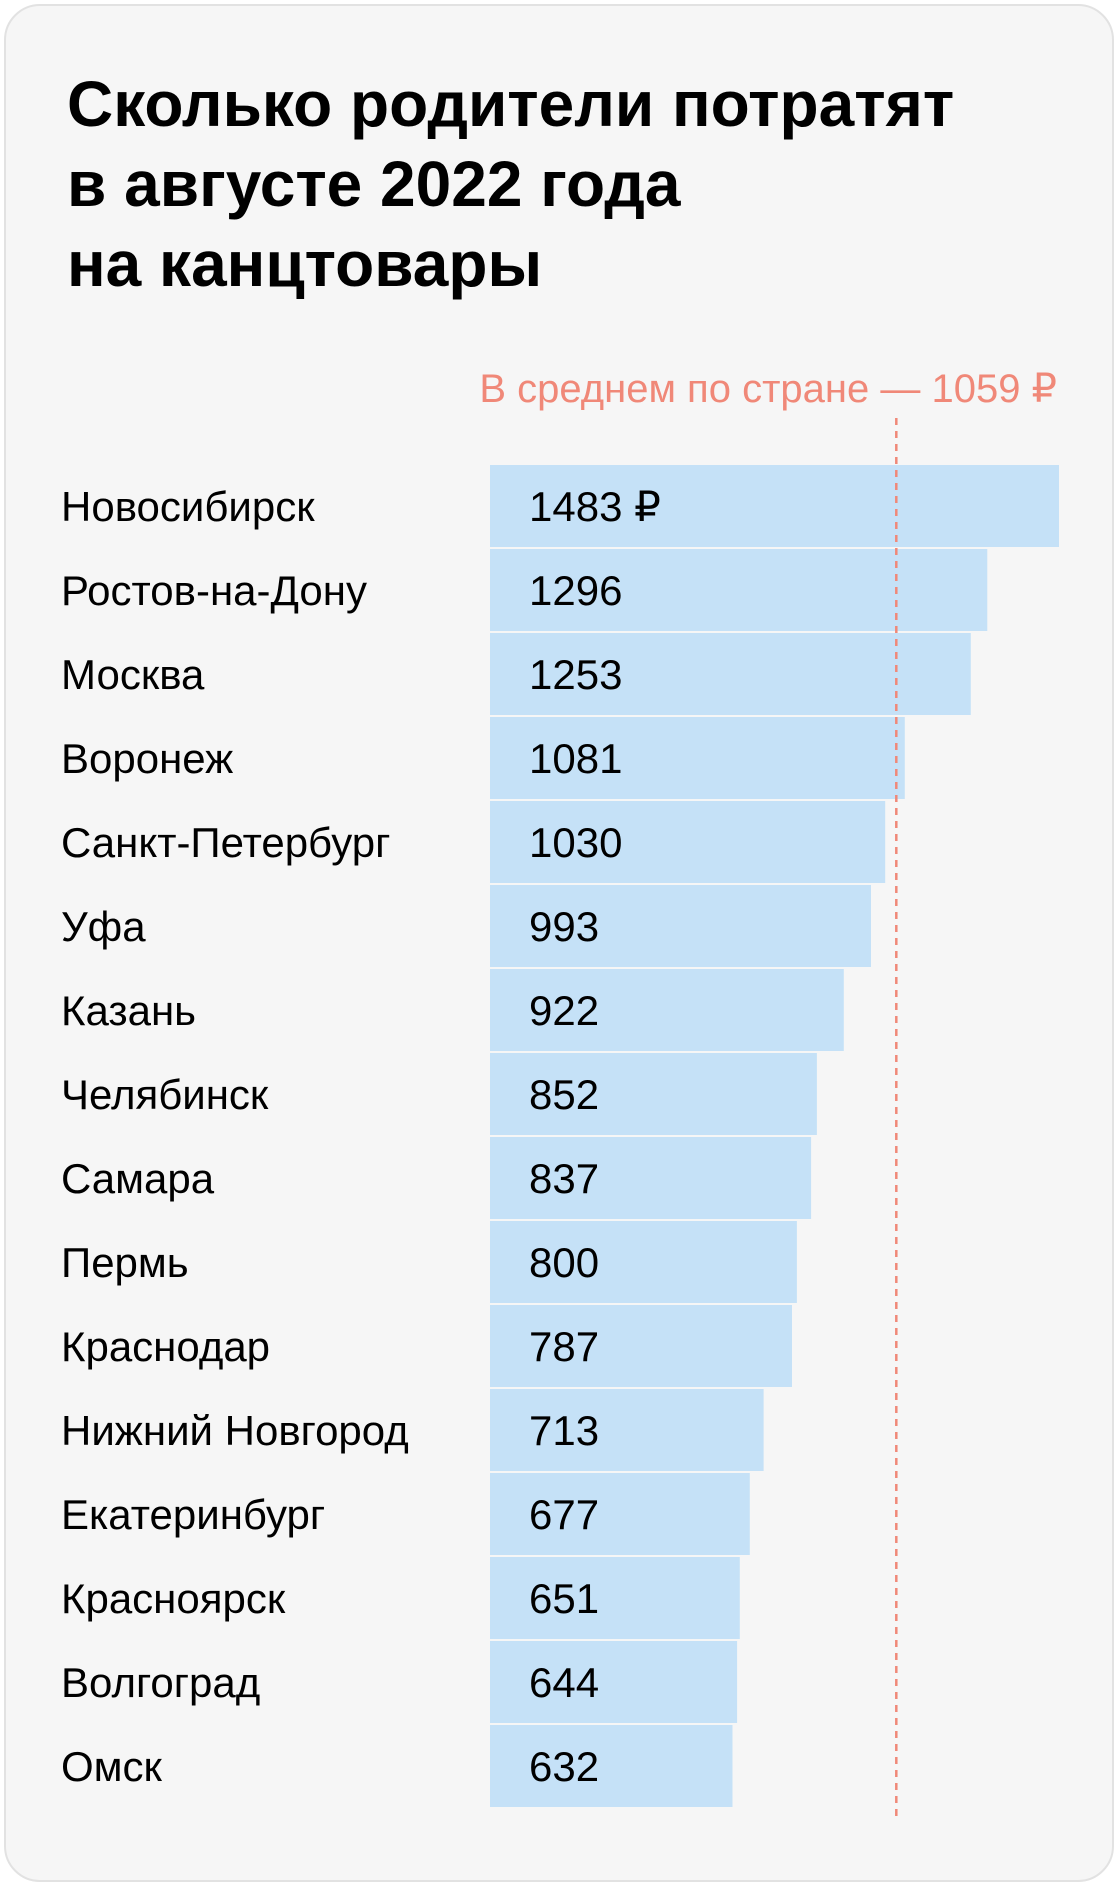  Describe the element at coordinates (138, 1178) in the screenshot. I see `category-label: Самара` at that location.